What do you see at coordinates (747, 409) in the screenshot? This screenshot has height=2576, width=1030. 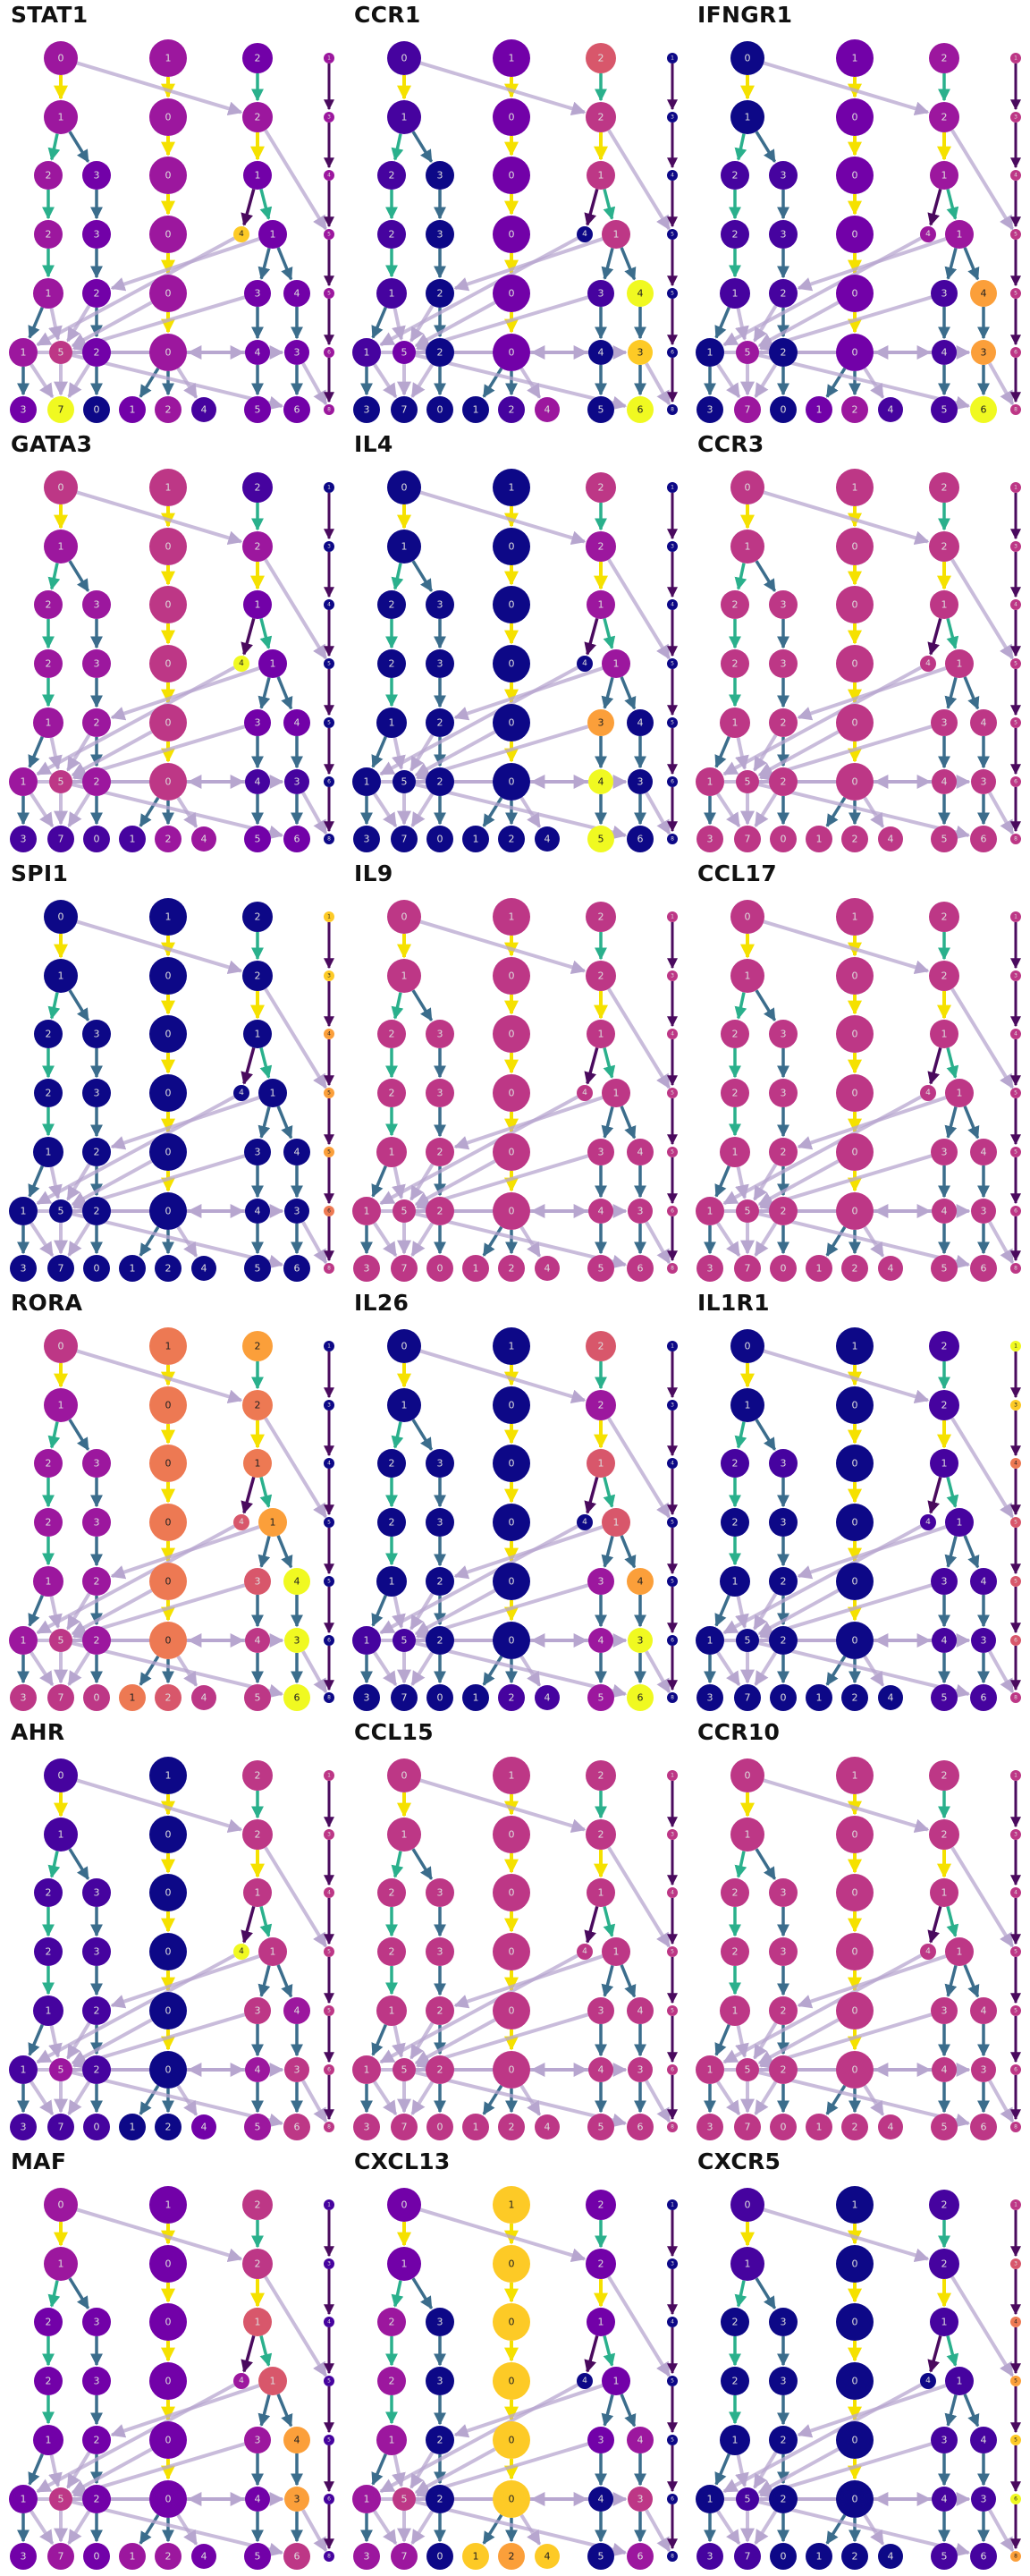 I see `tree-node: 7` at bounding box center [747, 409].